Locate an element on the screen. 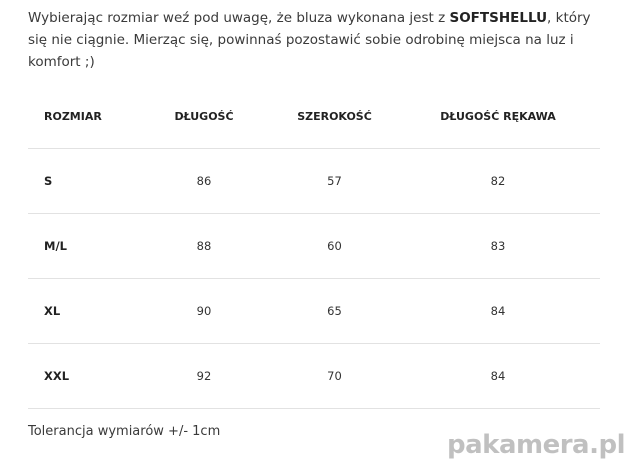 This screenshot has height=467, width=638. table-row: M/L 88 60 83 is located at coordinates (314, 246).